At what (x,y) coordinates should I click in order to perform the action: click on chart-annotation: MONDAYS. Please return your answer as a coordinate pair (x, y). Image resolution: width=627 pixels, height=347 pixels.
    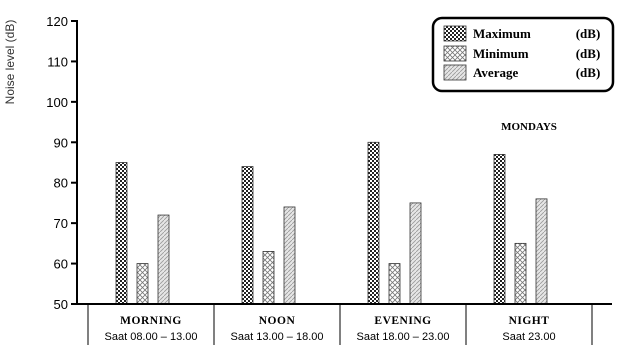
    Looking at the image, I should click on (529, 127).